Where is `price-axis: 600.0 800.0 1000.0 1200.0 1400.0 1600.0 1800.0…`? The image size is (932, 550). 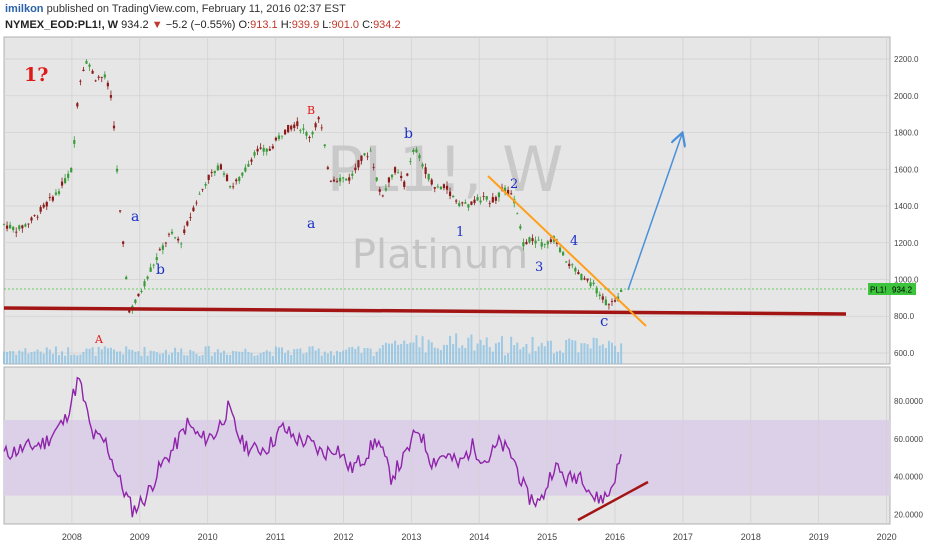 price-axis: 600.0 800.0 1000.0 1200.0 1400.0 1600.0 1800.0… is located at coordinates (906, 206).